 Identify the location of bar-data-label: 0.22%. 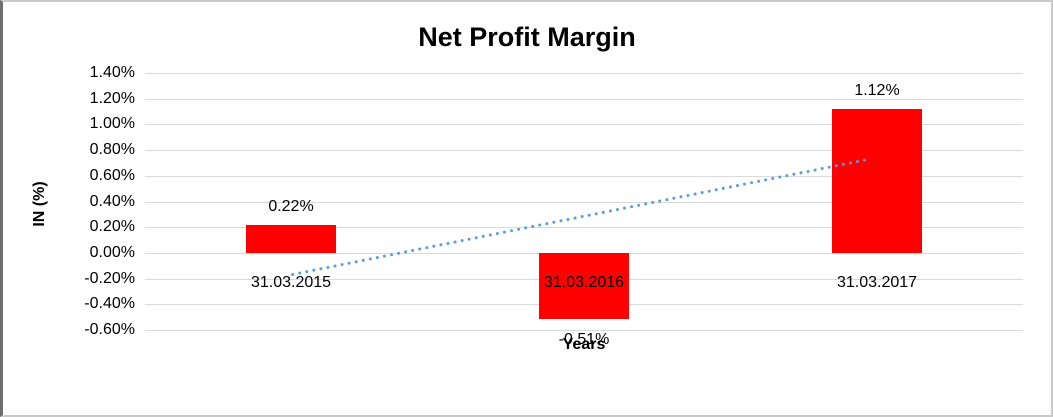
(291, 206).